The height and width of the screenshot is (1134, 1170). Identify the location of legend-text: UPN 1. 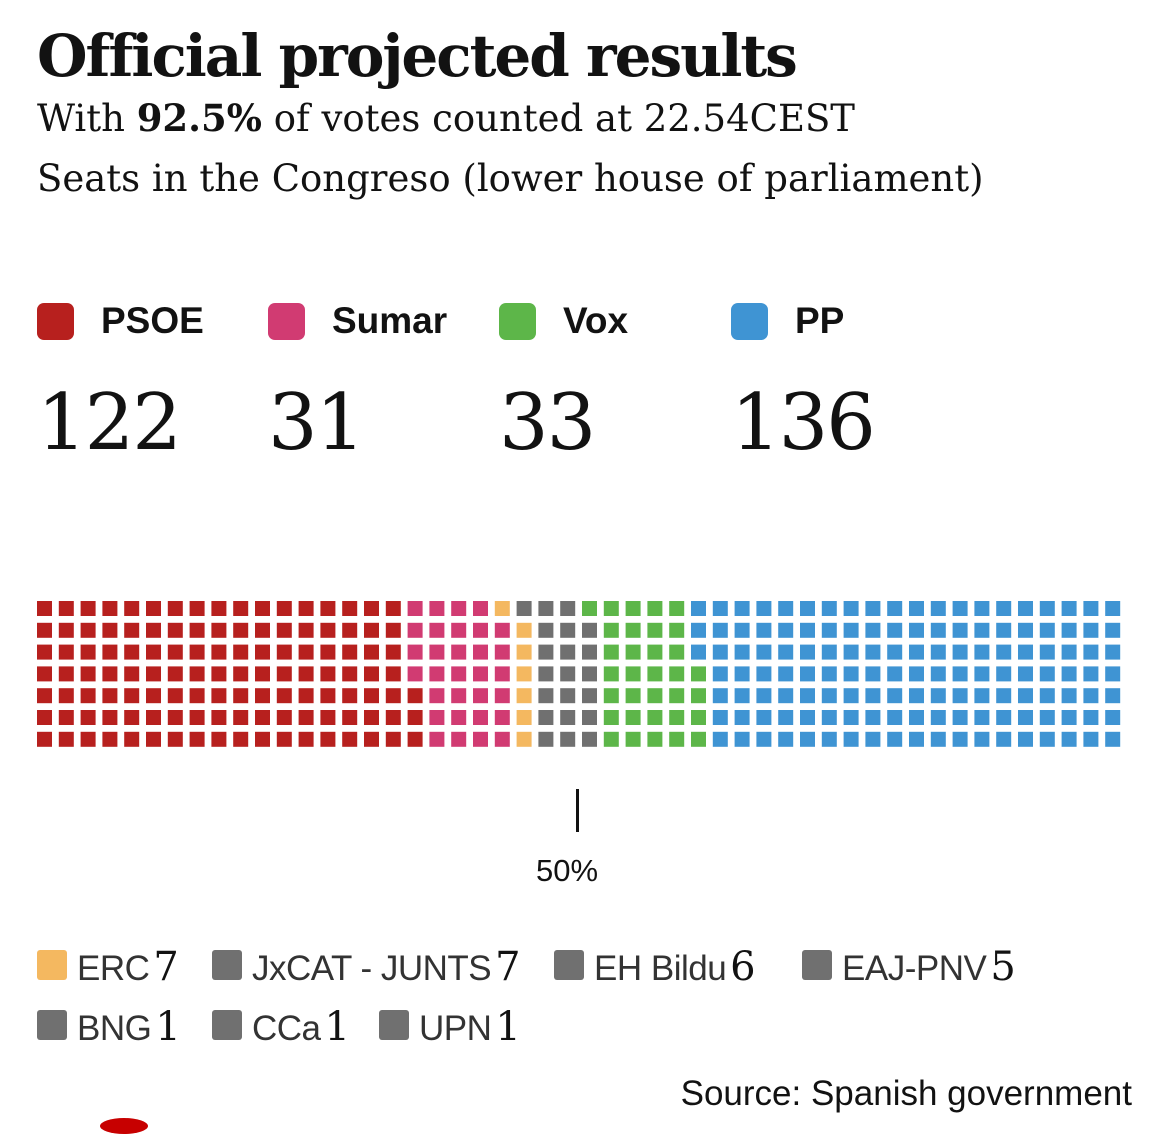
(470, 1027).